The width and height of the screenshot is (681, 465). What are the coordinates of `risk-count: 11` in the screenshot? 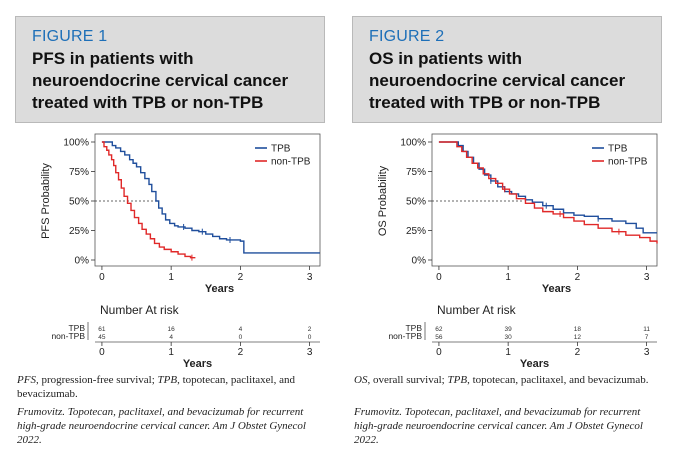 It's located at (646, 329).